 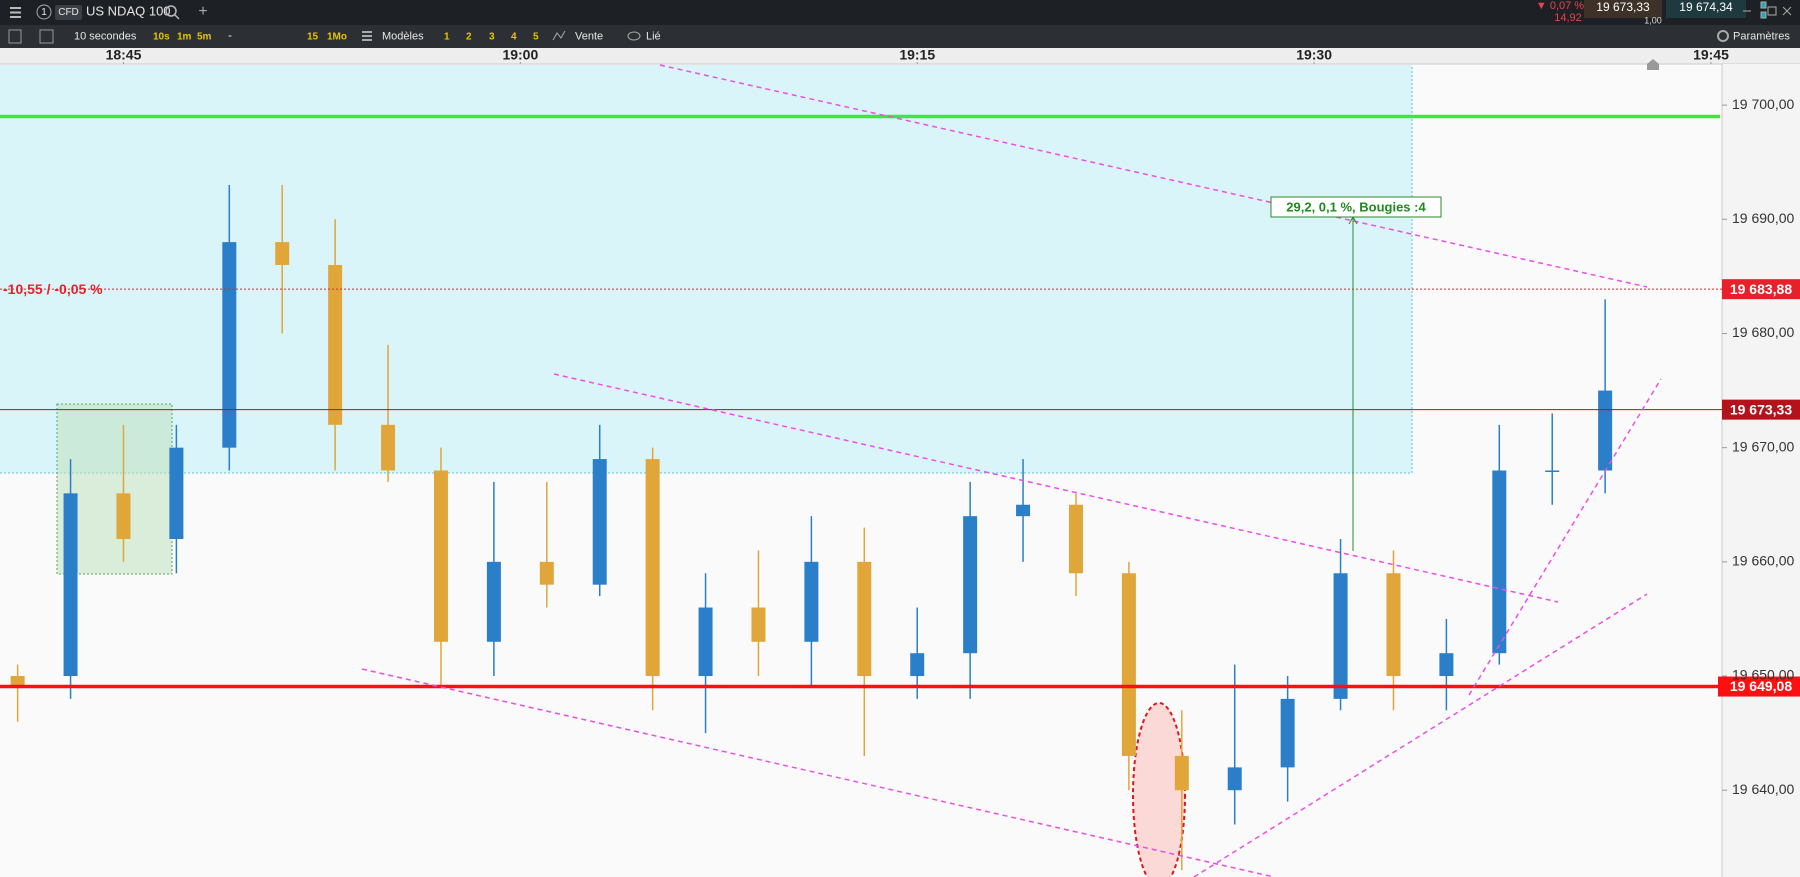 I want to click on y-tick-label: 19 660,00, so click(x=1763, y=561).